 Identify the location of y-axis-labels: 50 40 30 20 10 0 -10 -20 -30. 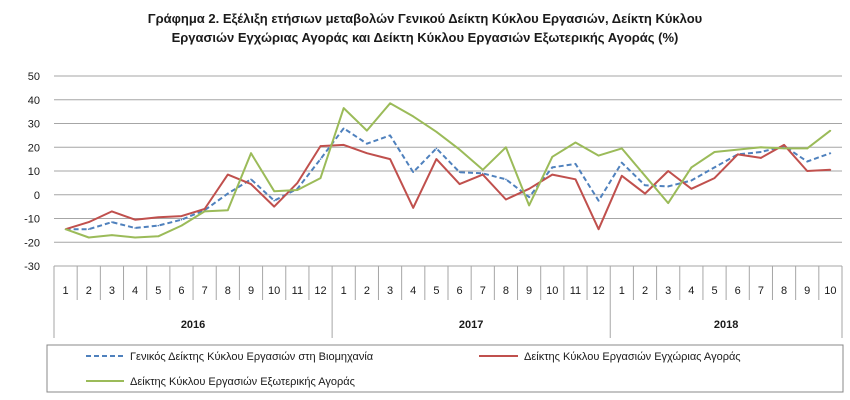
(32, 172).